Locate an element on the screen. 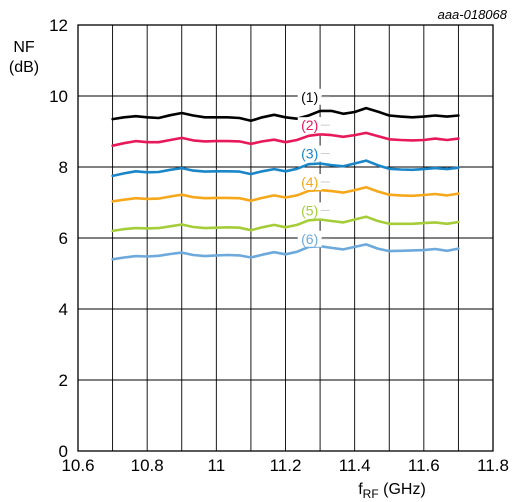 This screenshot has height=502, width=525. x-tick-label: 10.8 is located at coordinates (147, 465).